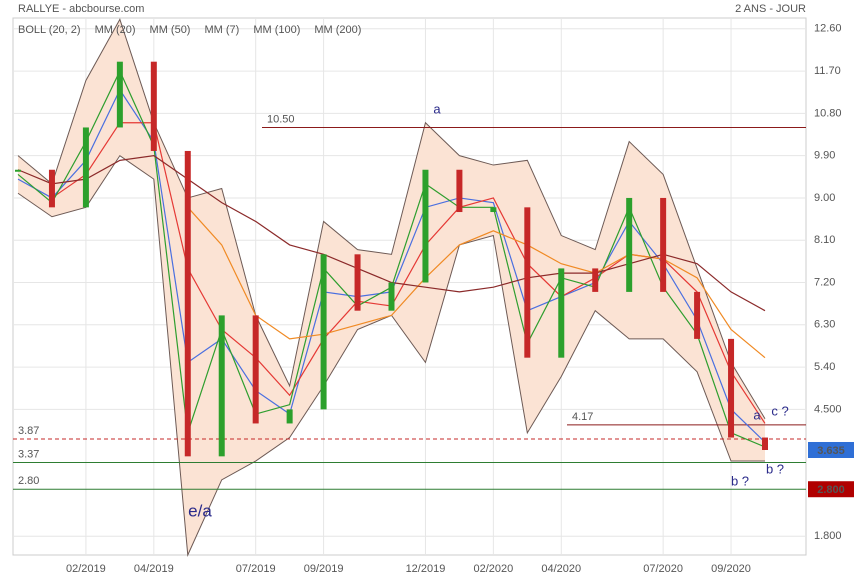 The image size is (855, 580). Describe the element at coordinates (827, 71) in the screenshot. I see `y-tick-label: 11.70` at that location.